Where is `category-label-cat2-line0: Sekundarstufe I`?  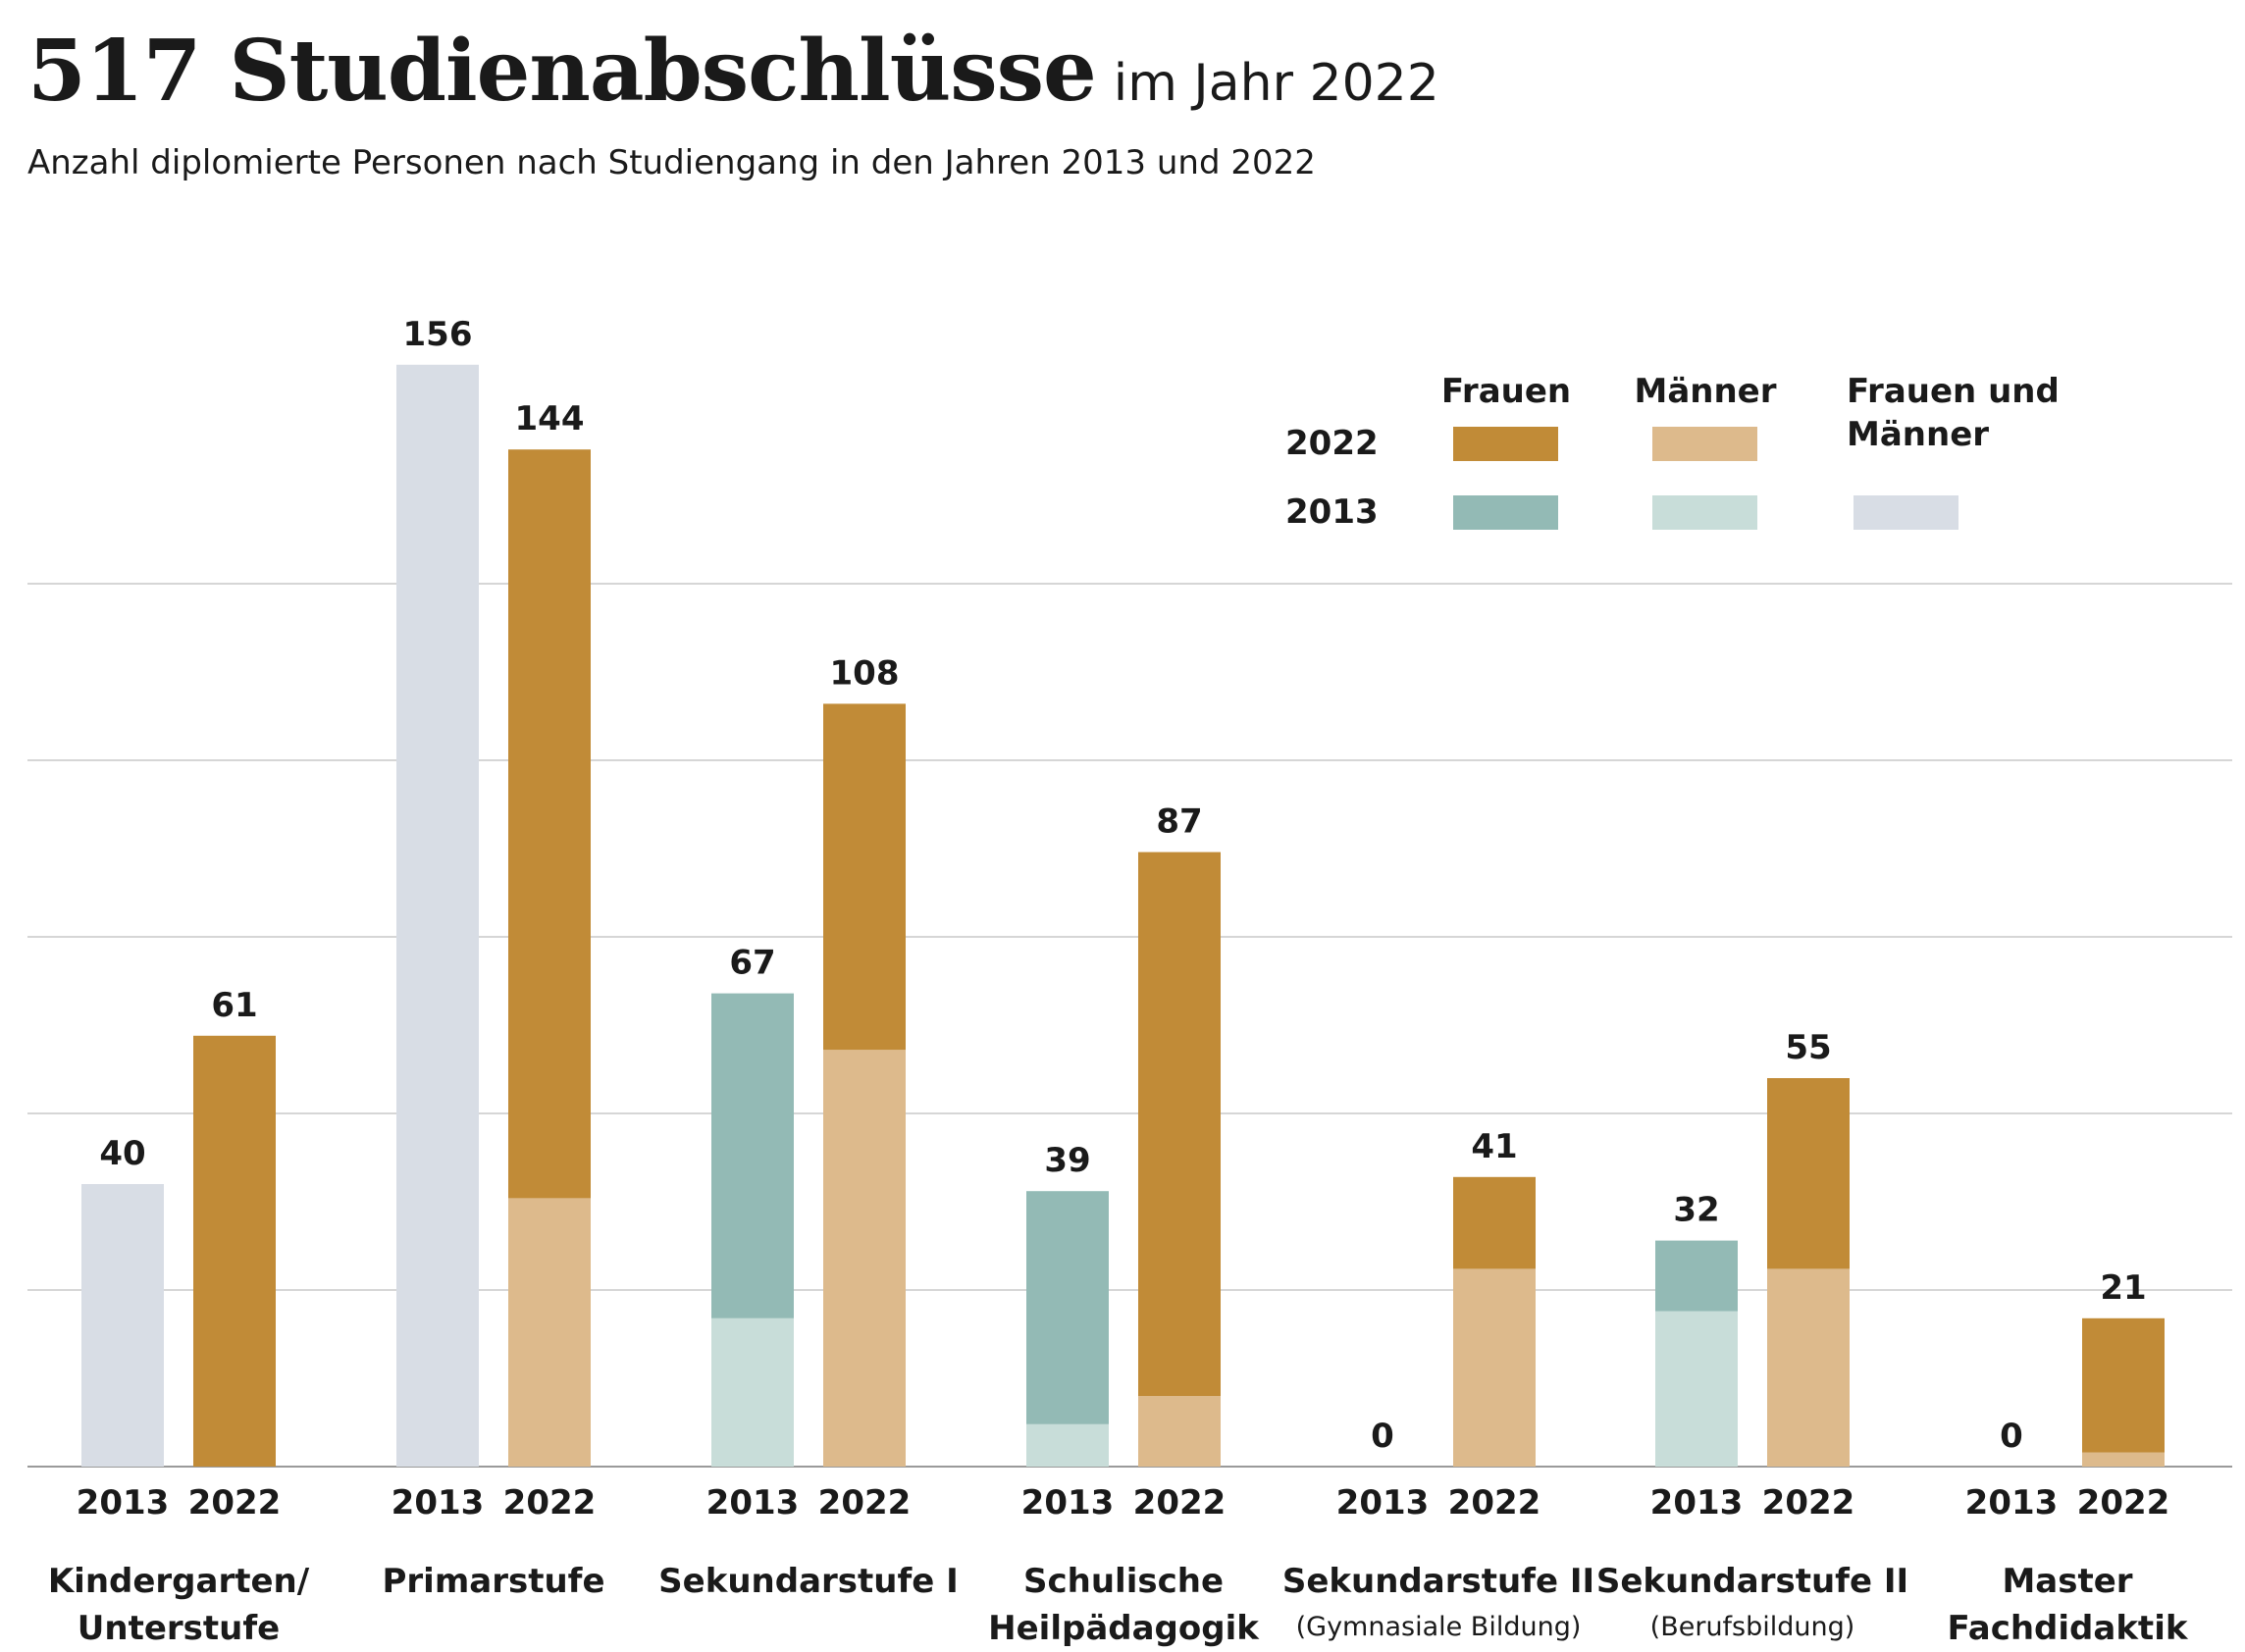 category-label-cat2-line0: Sekundarstufe I is located at coordinates (808, 1581).